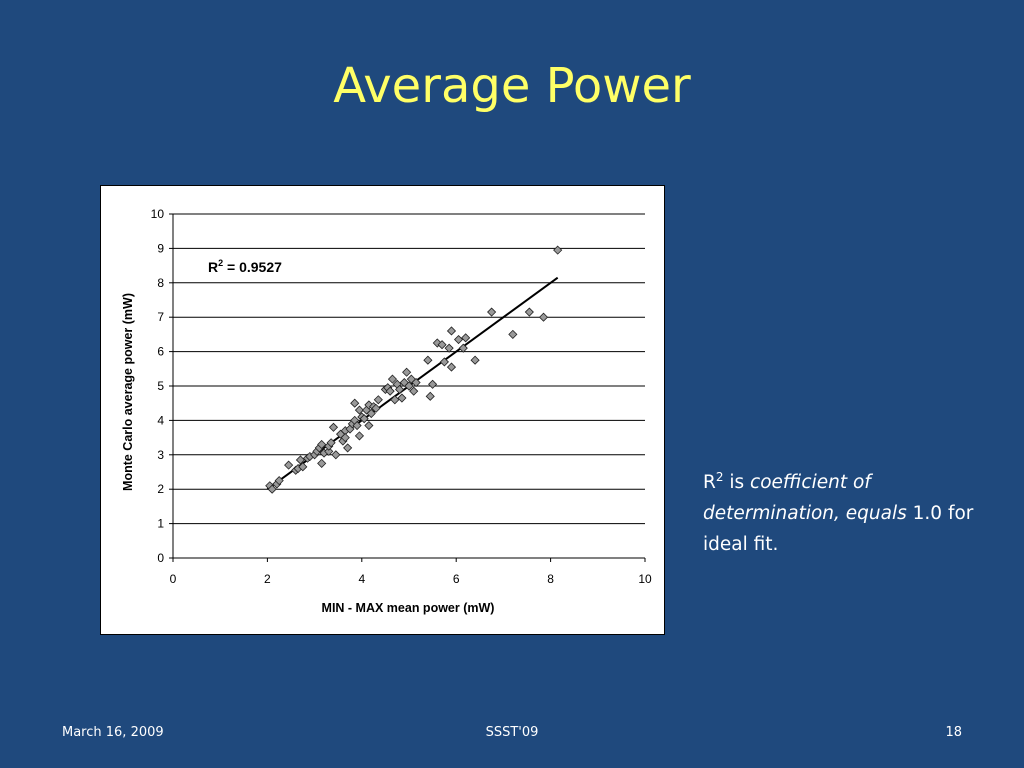 This screenshot has width=1024, height=768. What do you see at coordinates (113, 732) in the screenshot?
I see `footer-date: March 16, 2009` at bounding box center [113, 732].